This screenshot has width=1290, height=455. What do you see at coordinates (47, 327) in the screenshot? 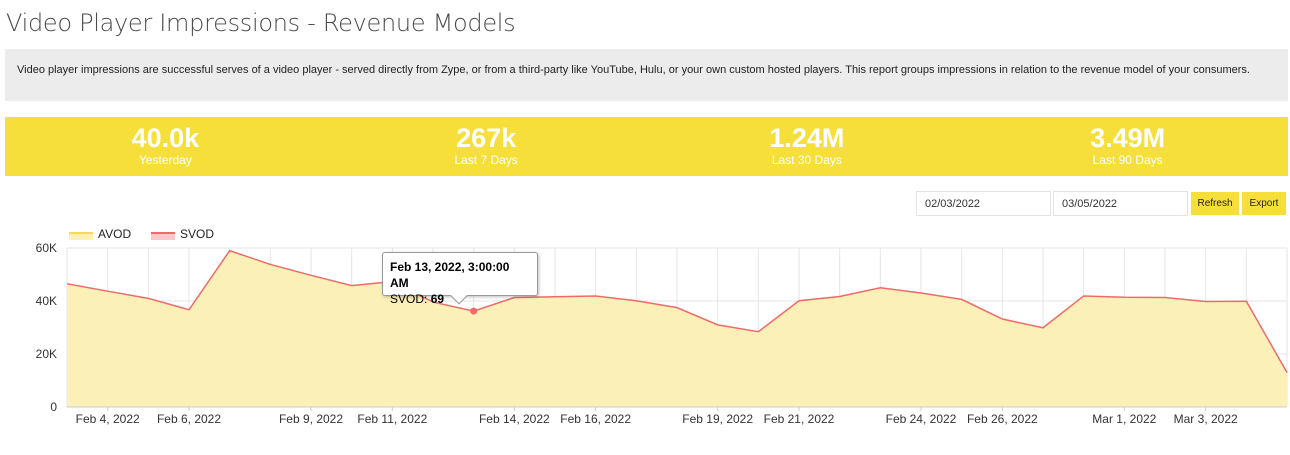
I see `y-axis: 0 20K 40K 60K` at bounding box center [47, 327].